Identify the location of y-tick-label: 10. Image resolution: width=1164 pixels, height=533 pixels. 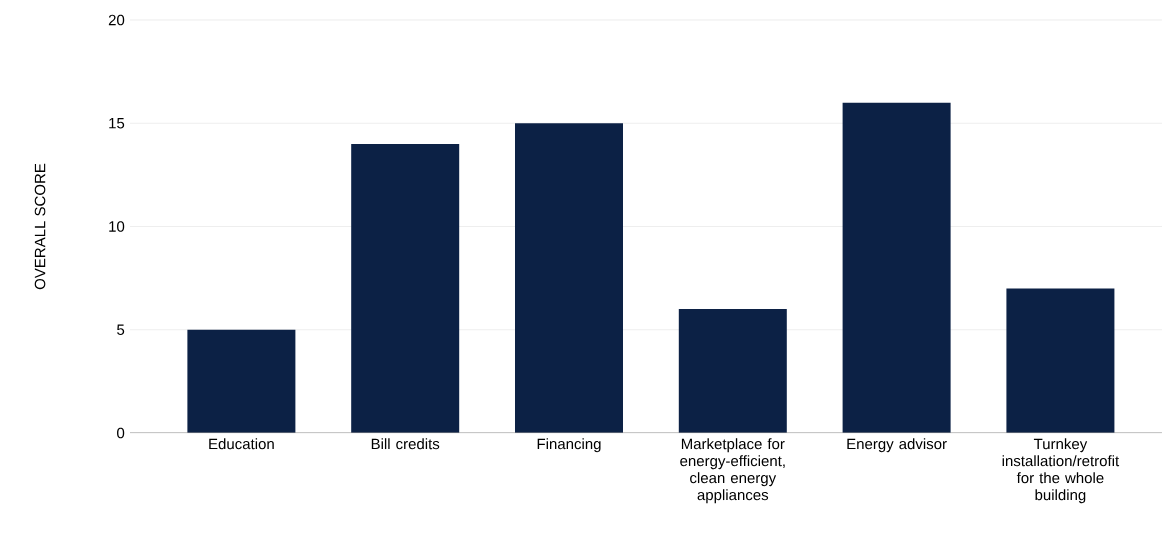
(117, 226).